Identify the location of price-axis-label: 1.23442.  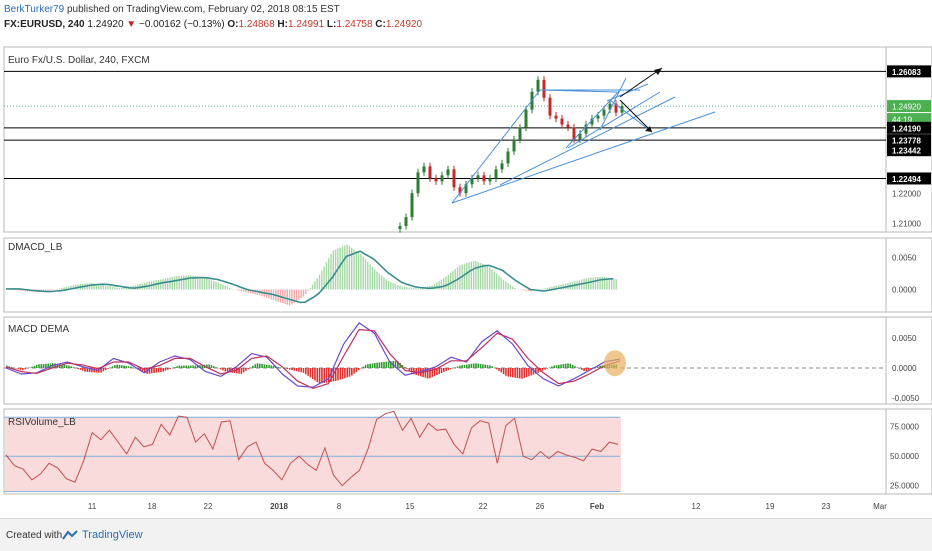
(906, 151).